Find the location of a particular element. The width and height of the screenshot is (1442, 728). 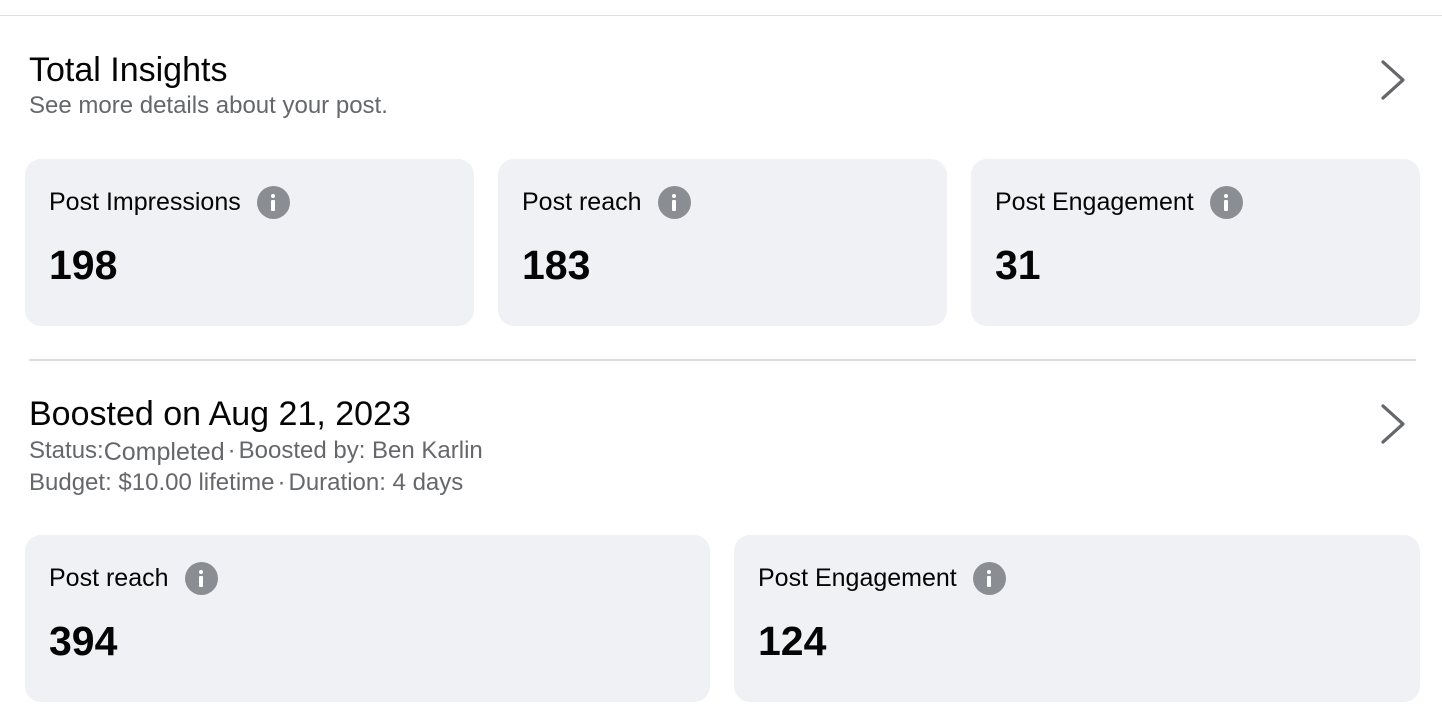

budget: Budget: $10.00 lifetime is located at coordinates (152, 482).